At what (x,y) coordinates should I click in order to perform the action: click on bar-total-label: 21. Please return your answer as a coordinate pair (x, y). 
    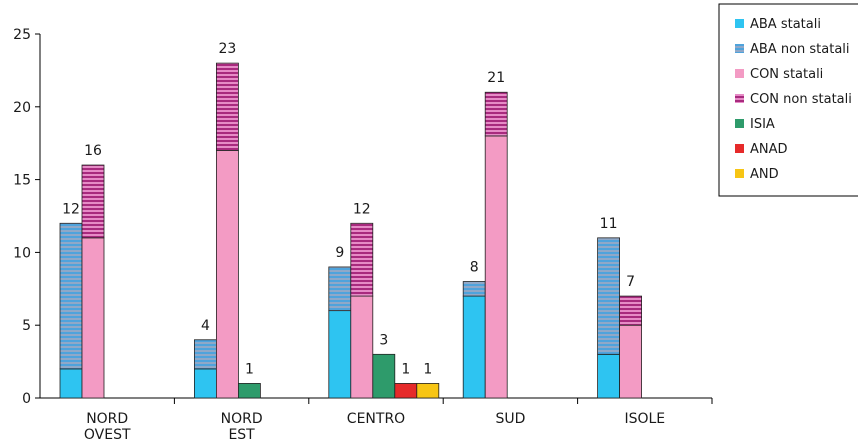
    Looking at the image, I should click on (496, 78).